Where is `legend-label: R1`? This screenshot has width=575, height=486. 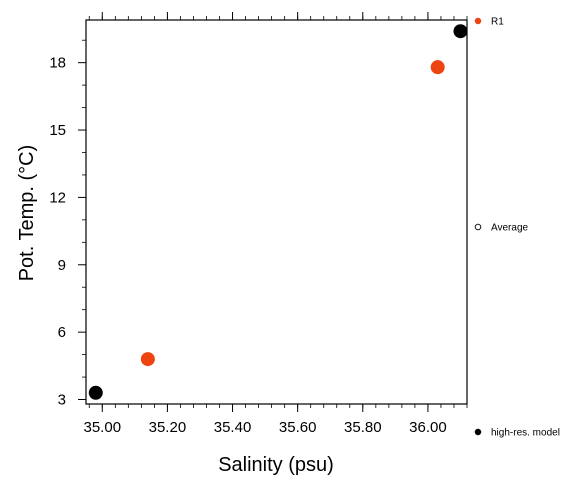 legend-label: R1 is located at coordinates (497, 22).